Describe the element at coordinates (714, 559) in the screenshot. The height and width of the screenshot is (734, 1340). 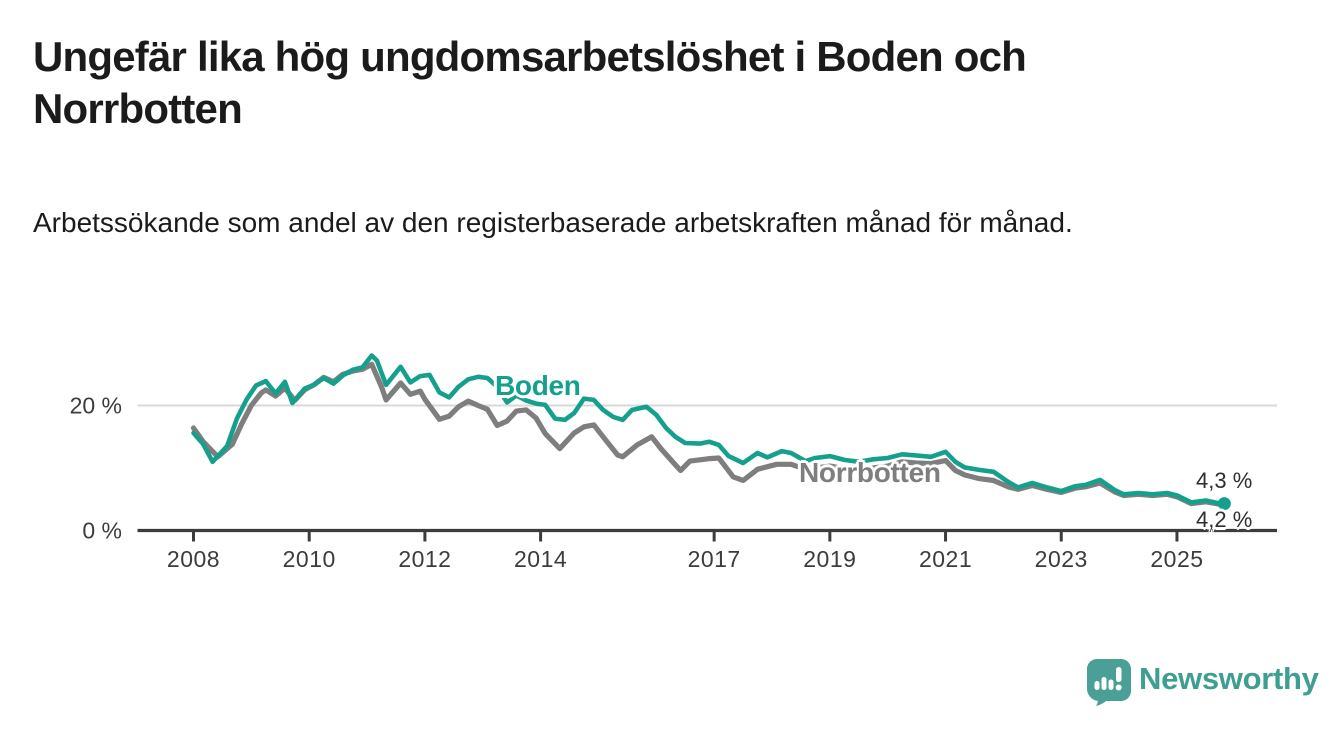
I see `x-tick-label: 2017` at that location.